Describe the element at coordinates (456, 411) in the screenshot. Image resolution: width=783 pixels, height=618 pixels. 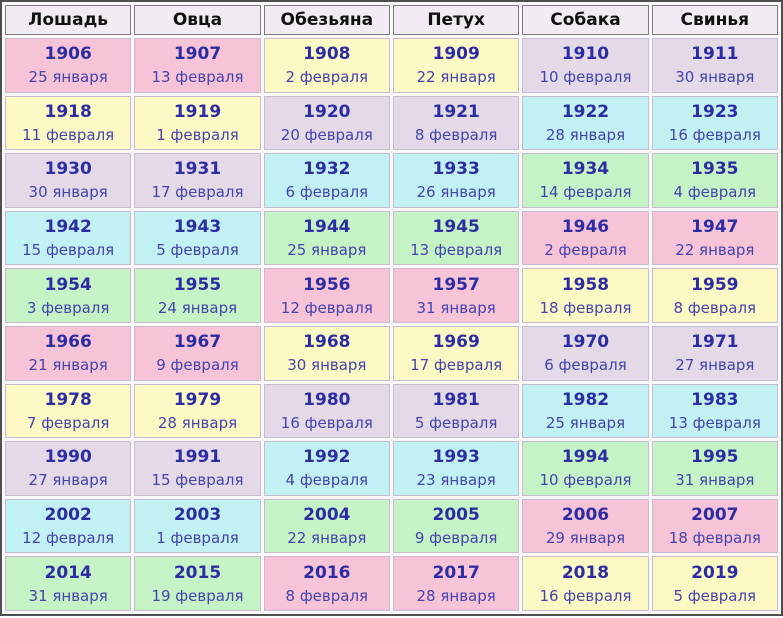
I see `year-cell-1981: 1981 5 февраля` at that location.